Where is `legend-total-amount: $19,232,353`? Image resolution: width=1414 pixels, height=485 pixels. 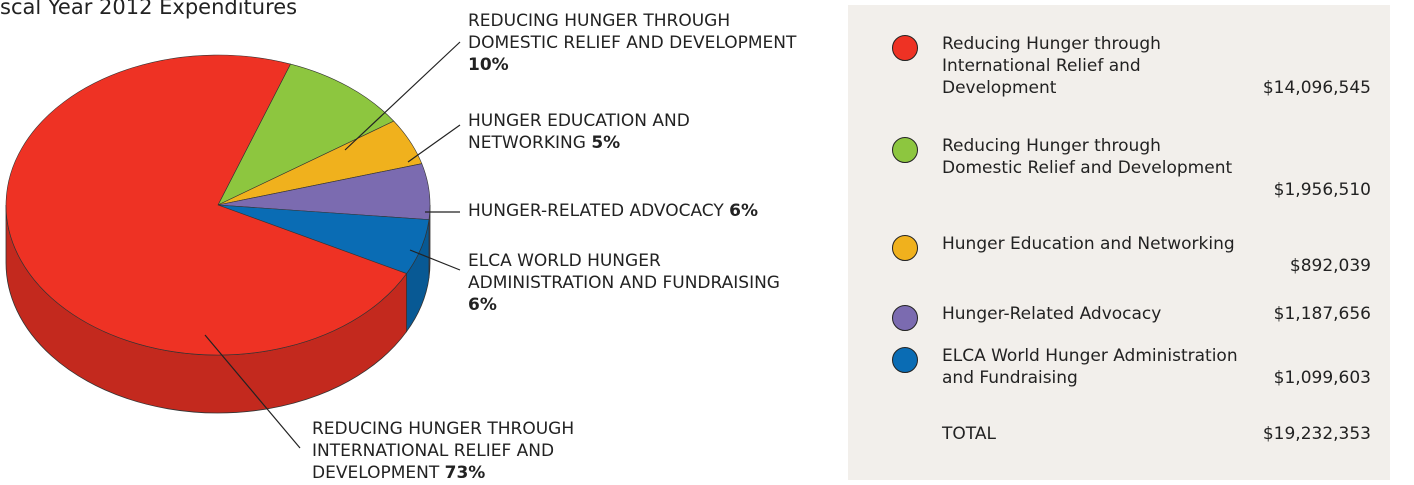 legend-total-amount: $19,232,353 is located at coordinates (1316, 434).